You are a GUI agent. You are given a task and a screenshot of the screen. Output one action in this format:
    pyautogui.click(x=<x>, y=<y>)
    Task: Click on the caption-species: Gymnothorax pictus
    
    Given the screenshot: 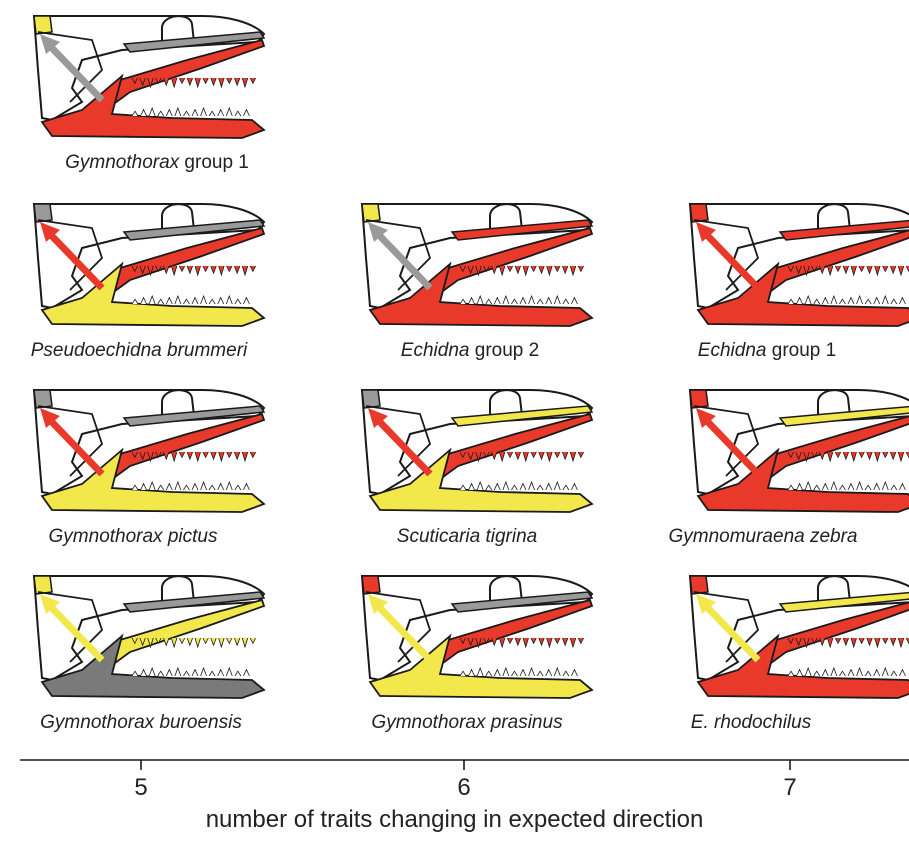 What is the action you would take?
    pyautogui.click(x=133, y=536)
    